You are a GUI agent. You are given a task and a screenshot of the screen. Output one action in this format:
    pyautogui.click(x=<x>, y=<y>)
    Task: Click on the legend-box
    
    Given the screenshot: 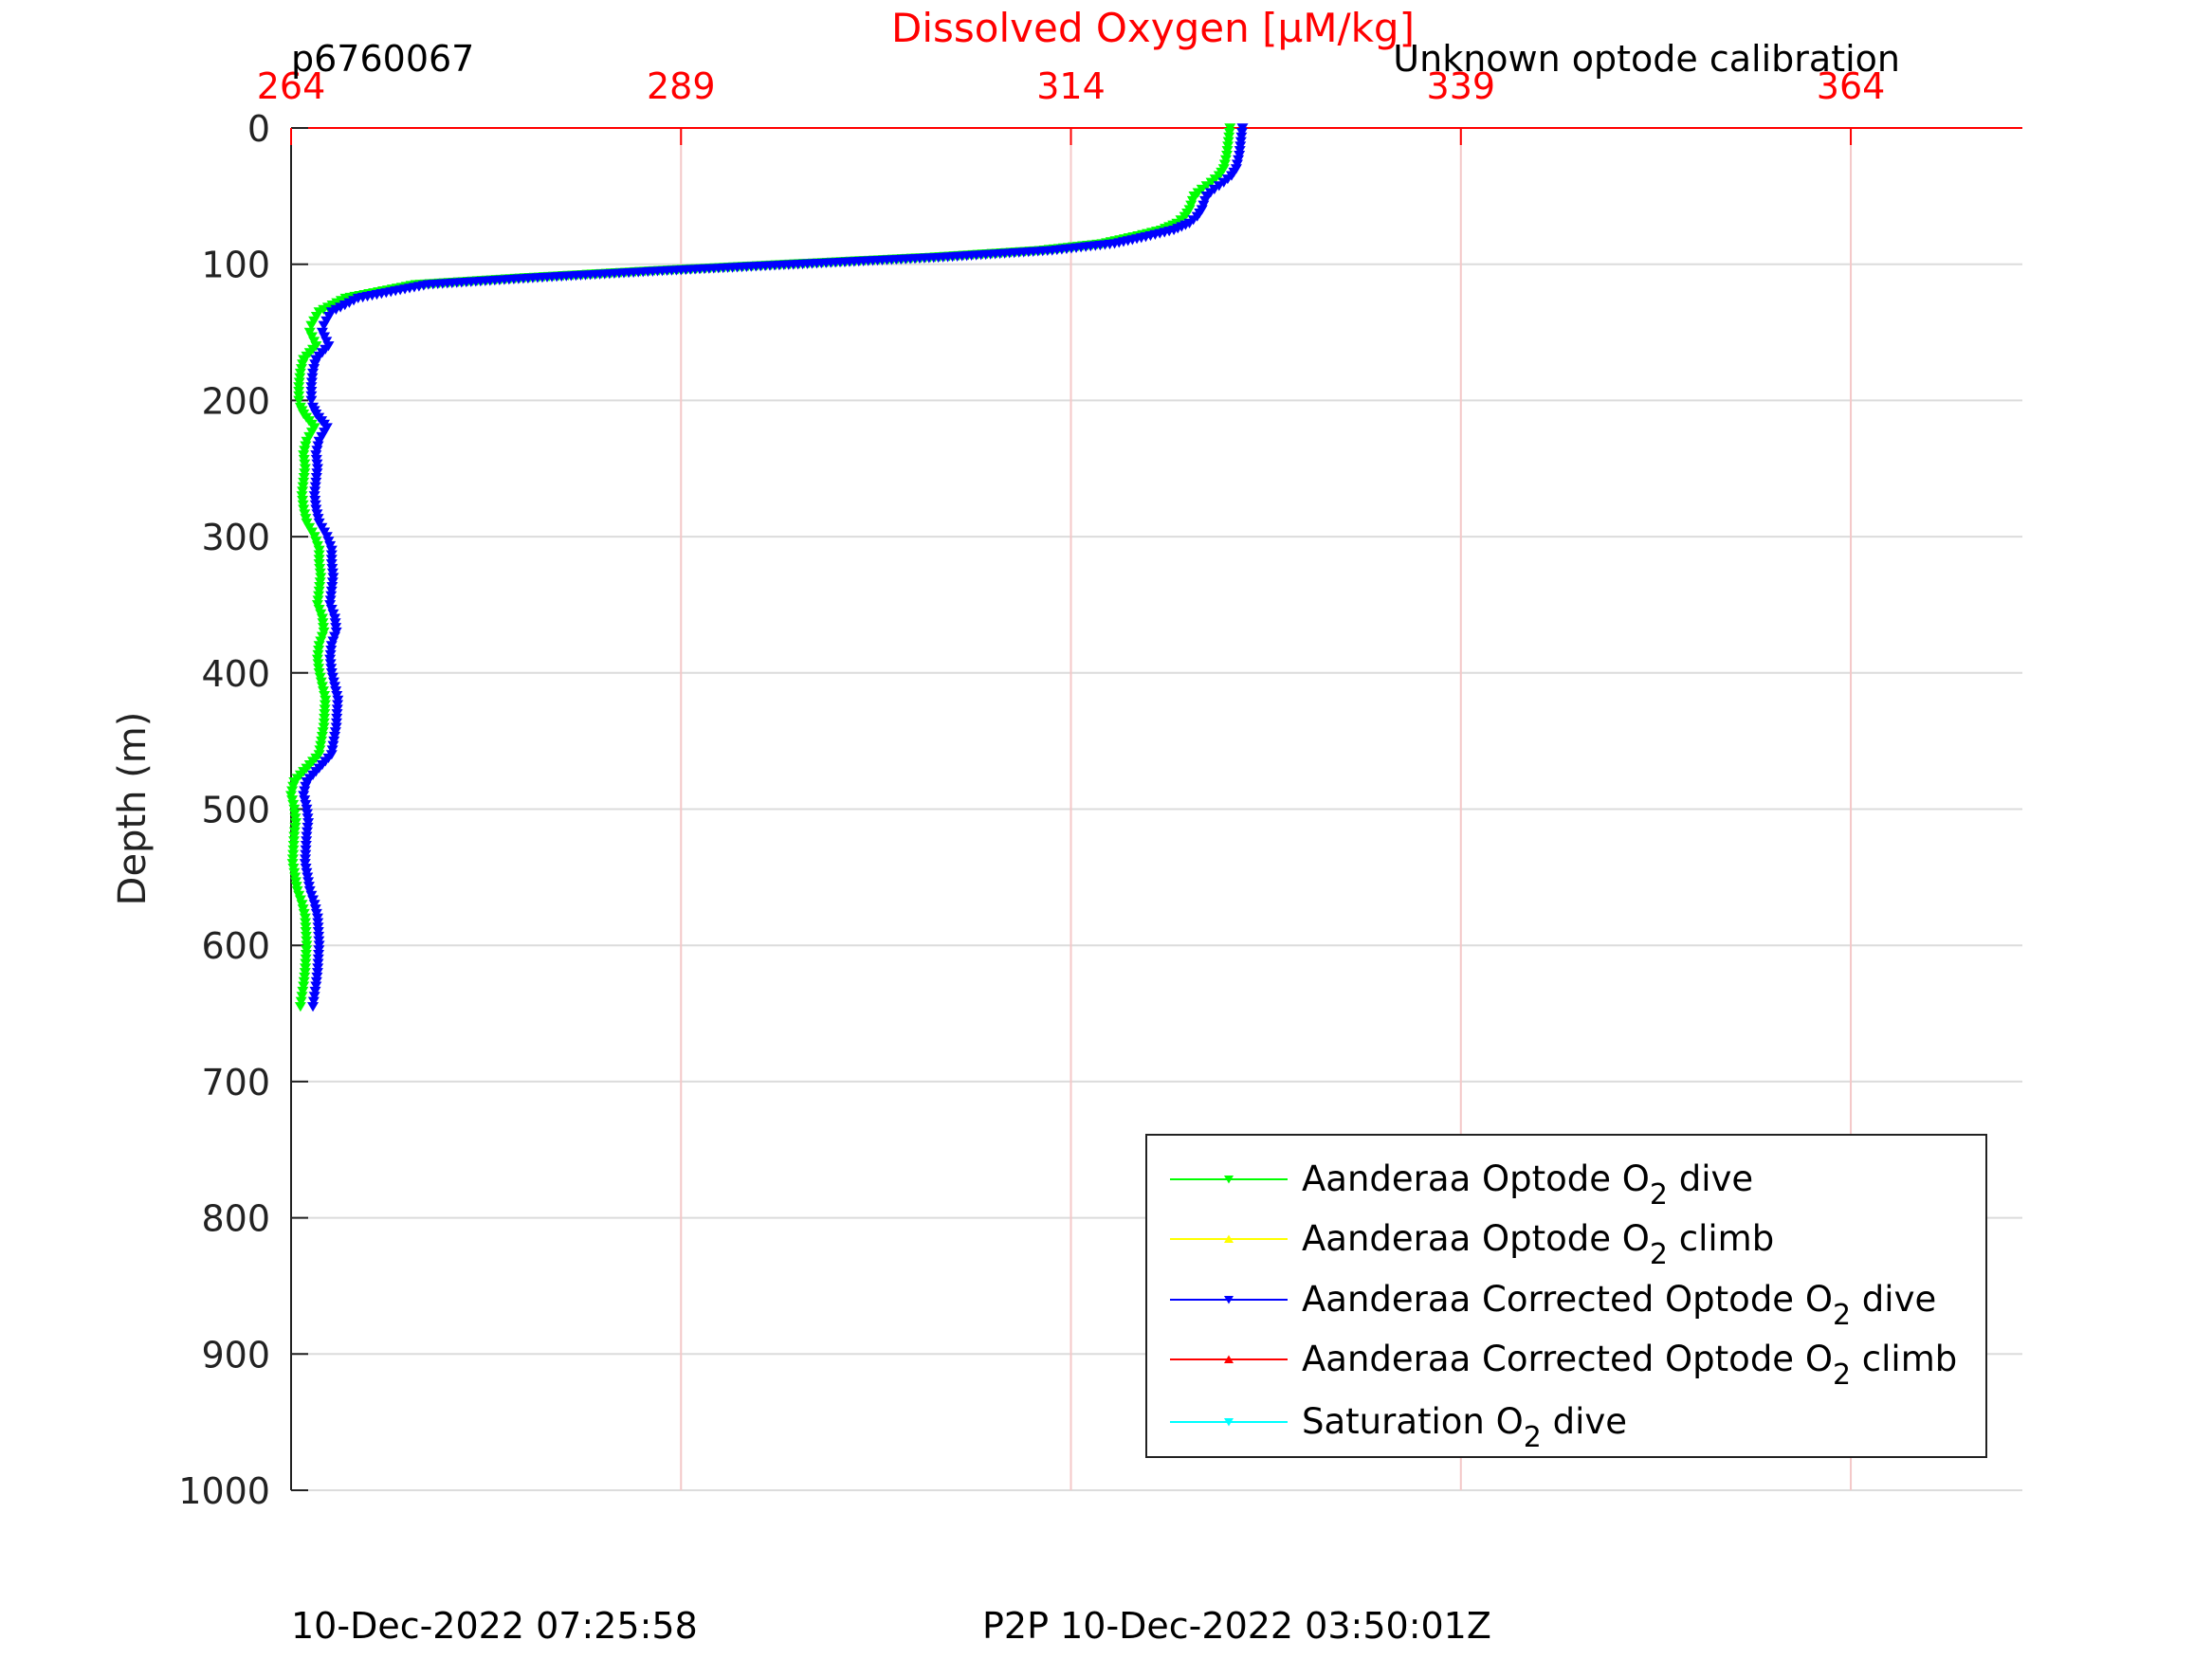 What is the action you would take?
    pyautogui.click(x=1566, y=1296)
    